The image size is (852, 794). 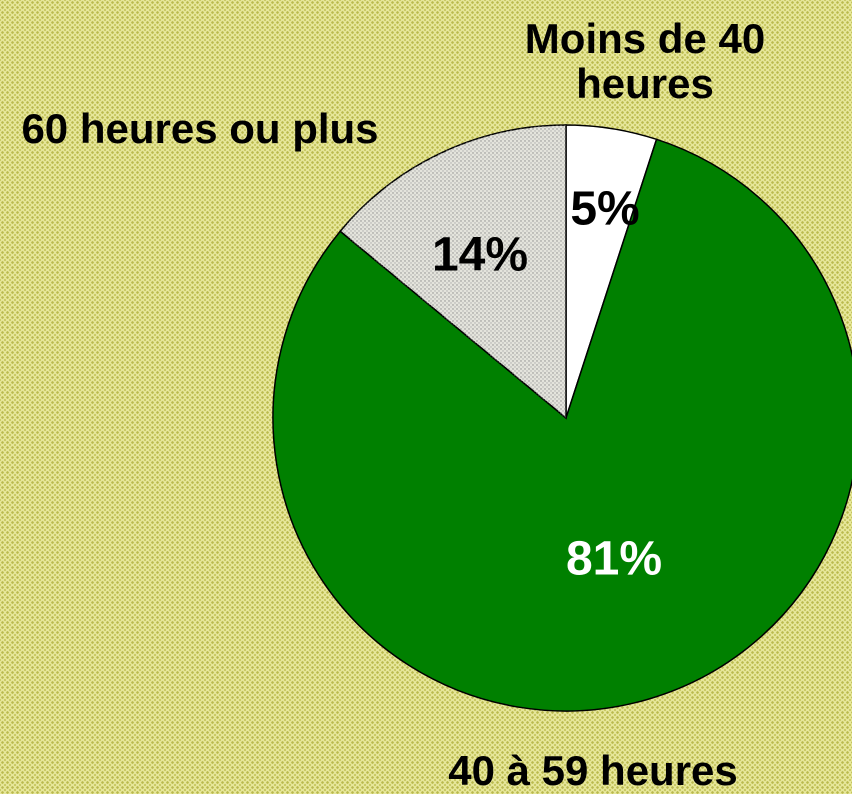 What do you see at coordinates (547, 384) in the screenshot?
I see `value-labels: 5% 81% 14%` at bounding box center [547, 384].